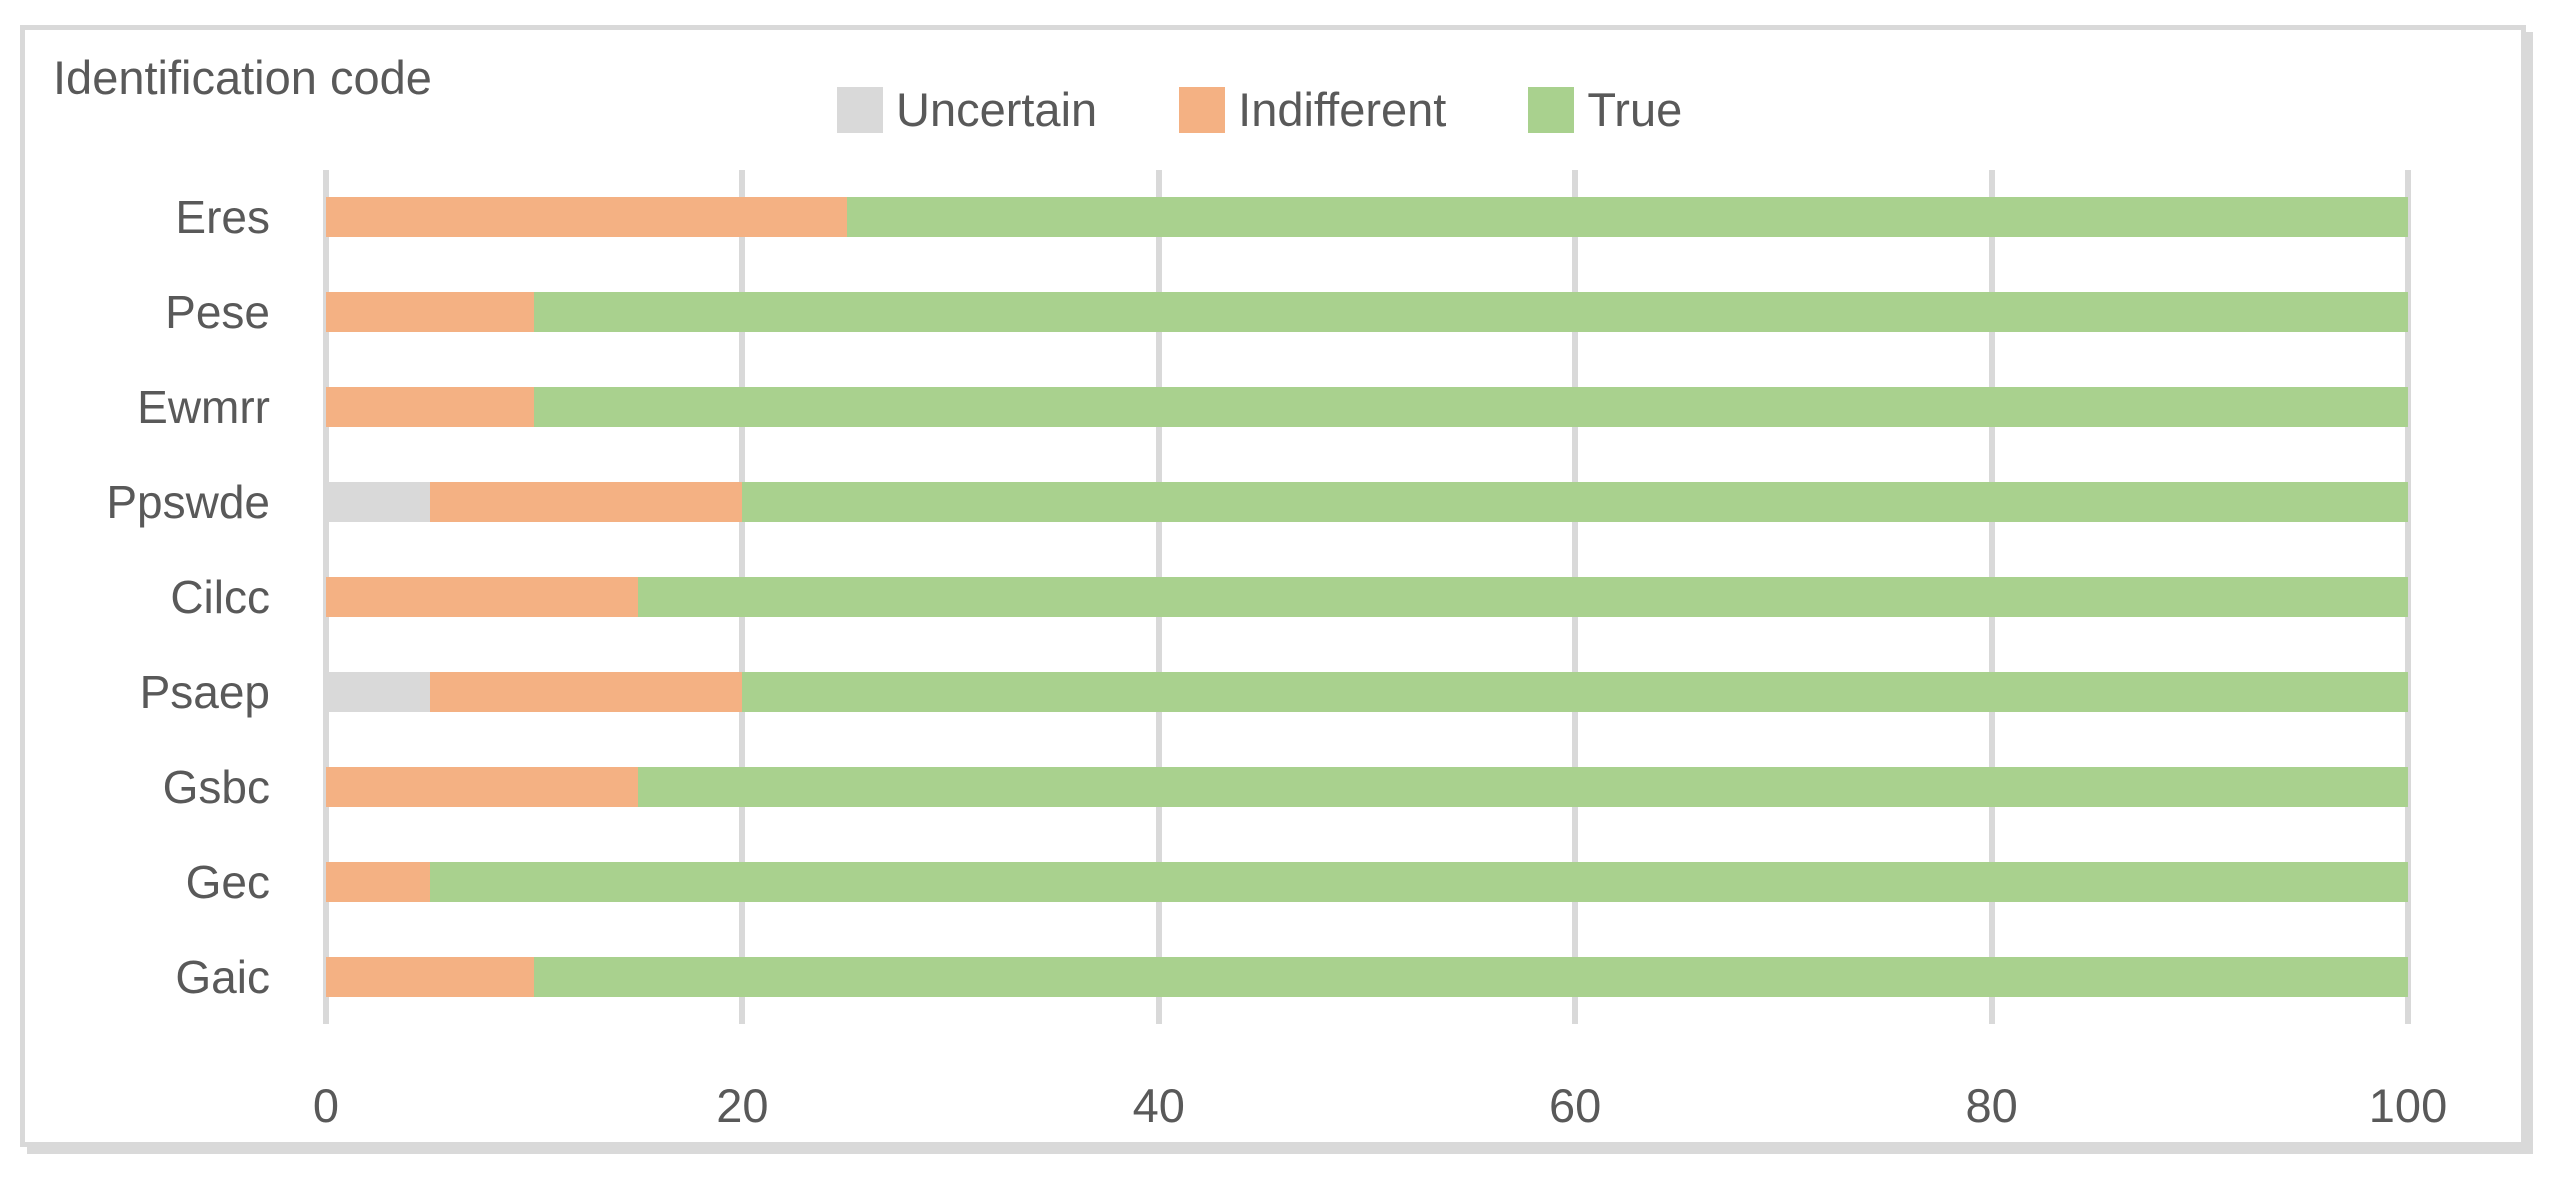 The height and width of the screenshot is (1189, 2560). What do you see at coordinates (2408, 1105) in the screenshot?
I see `x-tick-label-100: 100` at bounding box center [2408, 1105].